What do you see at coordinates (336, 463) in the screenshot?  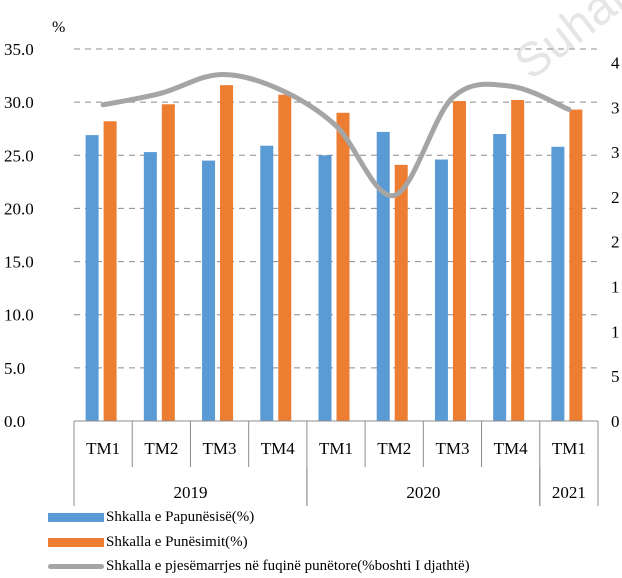 I see `axes-layer` at bounding box center [336, 463].